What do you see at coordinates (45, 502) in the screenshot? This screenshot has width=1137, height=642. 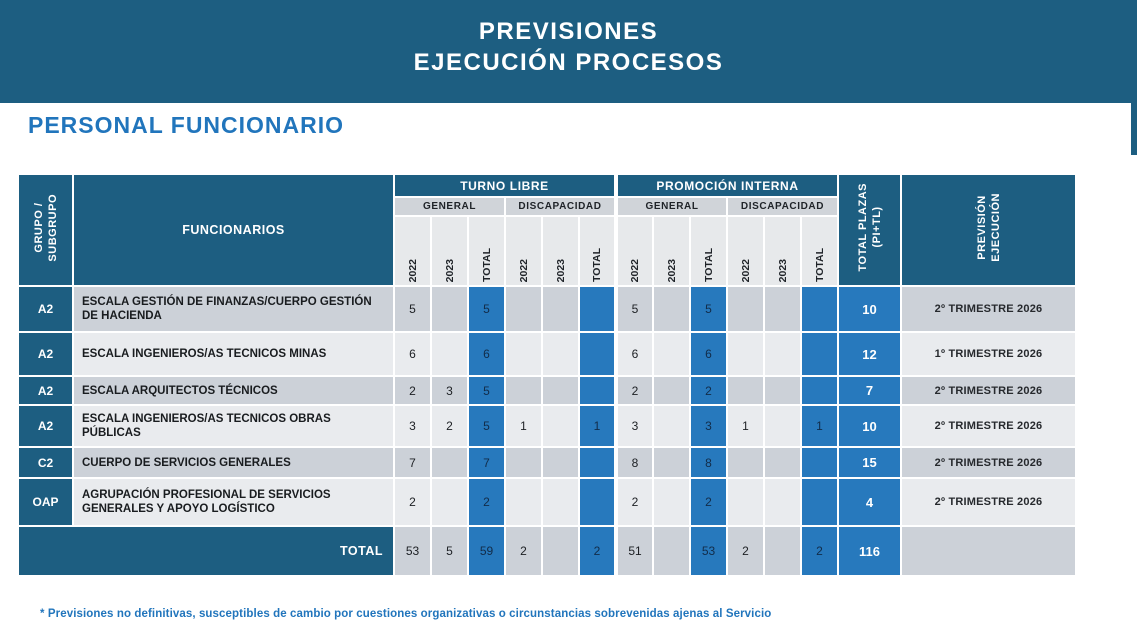 I see `grupo-cell: OAP` at bounding box center [45, 502].